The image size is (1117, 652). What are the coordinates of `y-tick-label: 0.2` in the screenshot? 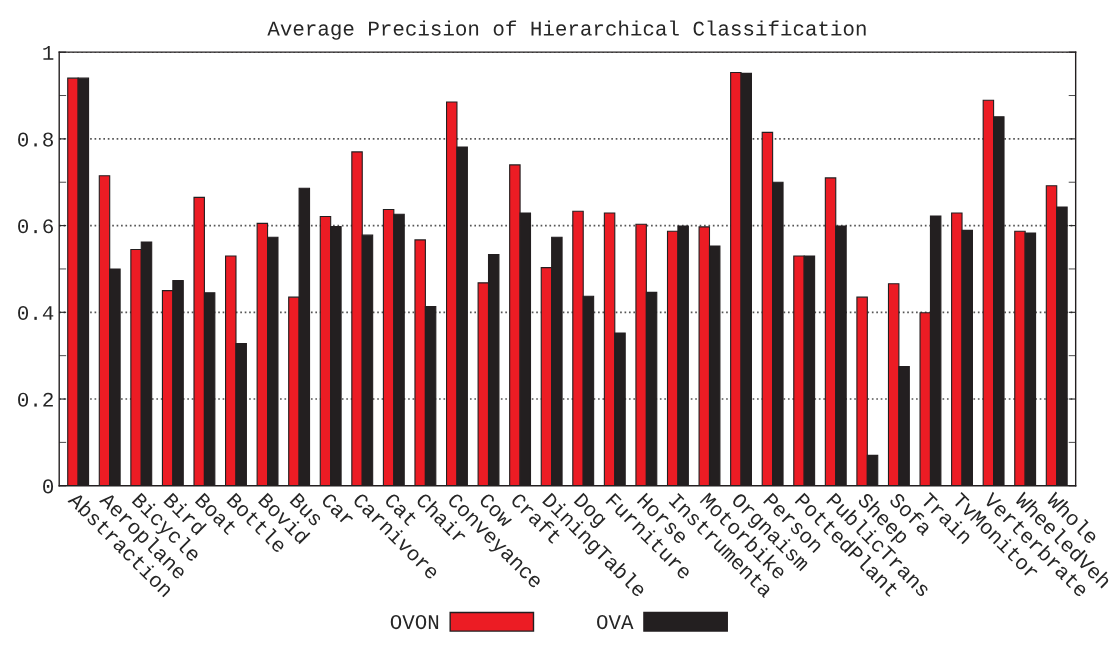 It's located at (35, 399).